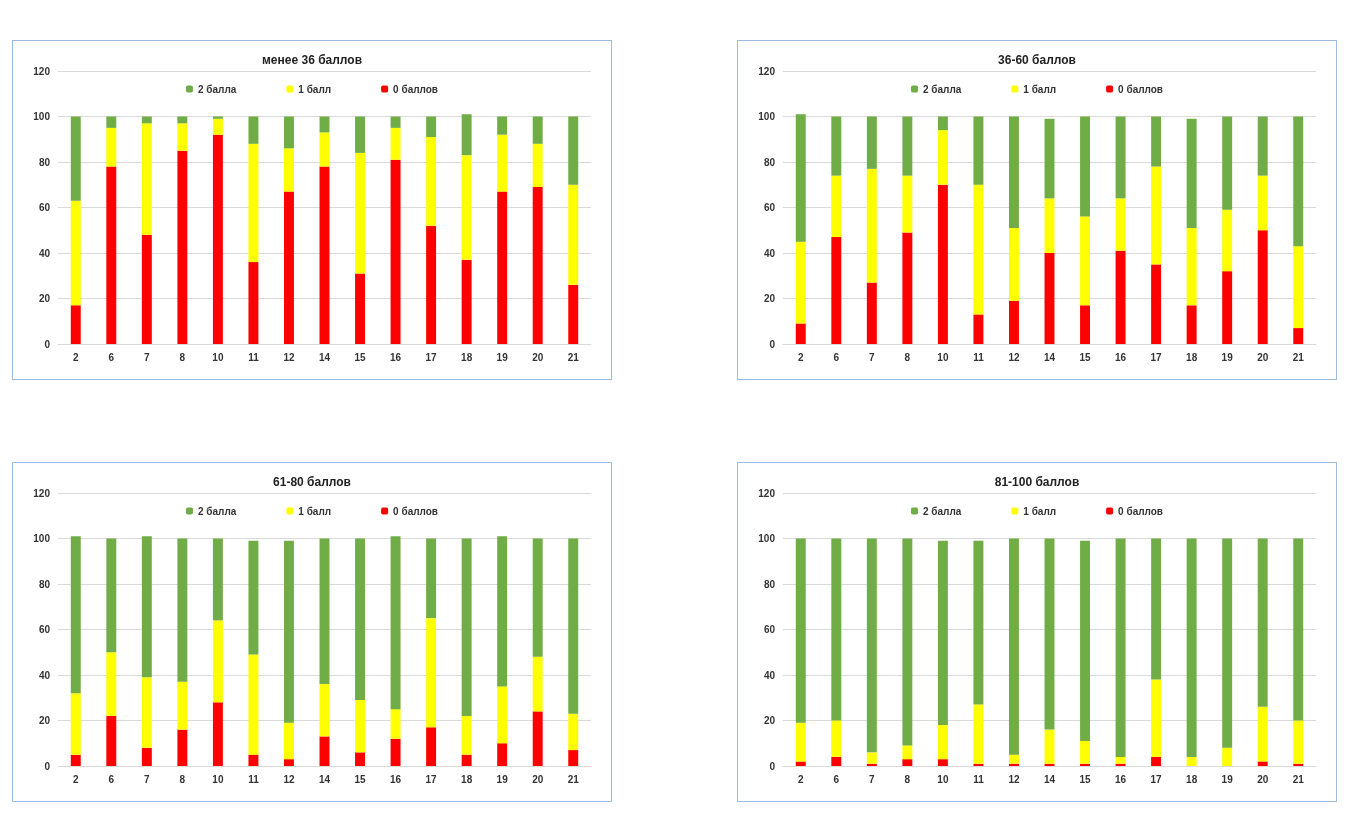 This screenshot has height=817, width=1346. Describe the element at coordinates (42, 493) in the screenshot. I see `y-tick-label: 120` at that location.